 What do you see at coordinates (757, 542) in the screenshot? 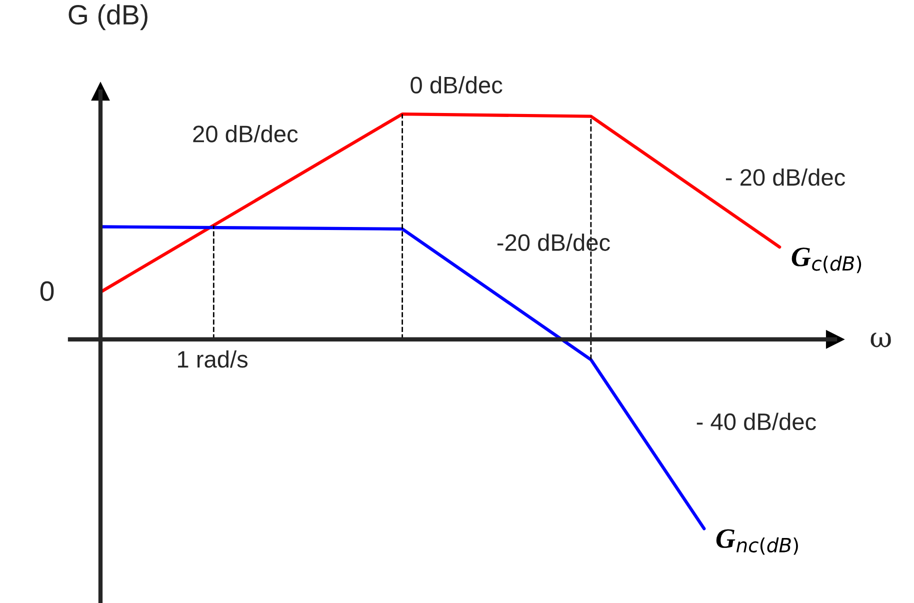
I see `series-label: G$_{nc(dB)}$` at bounding box center [757, 542].